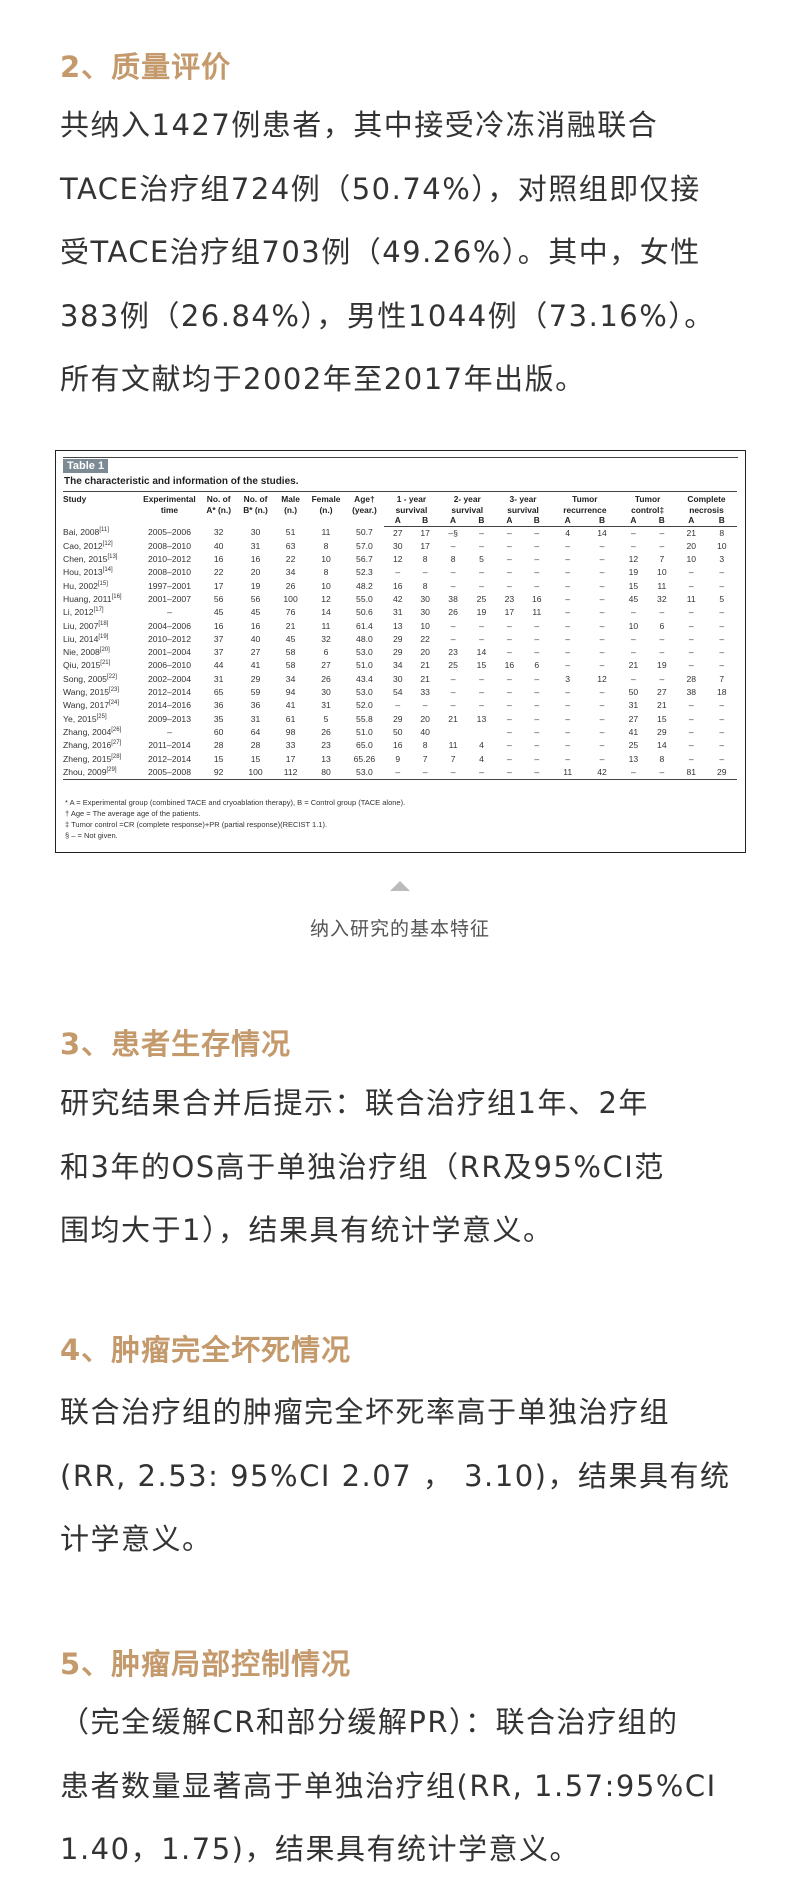  Describe the element at coordinates (648, 509) in the screenshot. I see `group-header: control‡` at that location.